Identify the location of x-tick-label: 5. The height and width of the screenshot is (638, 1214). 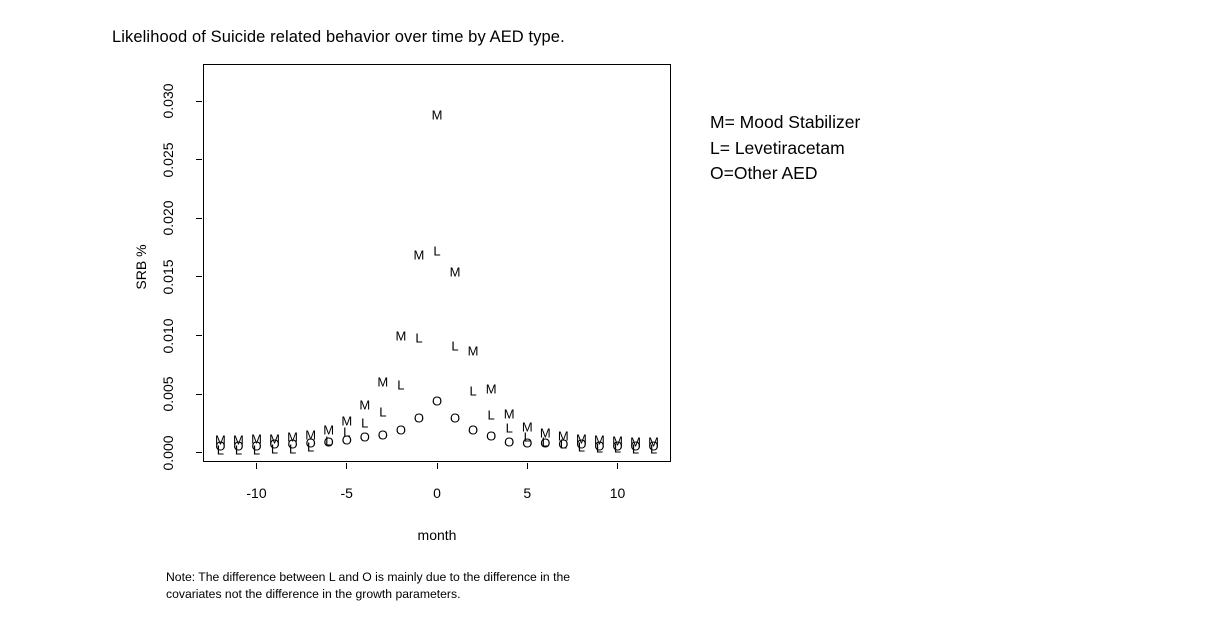
(527, 493).